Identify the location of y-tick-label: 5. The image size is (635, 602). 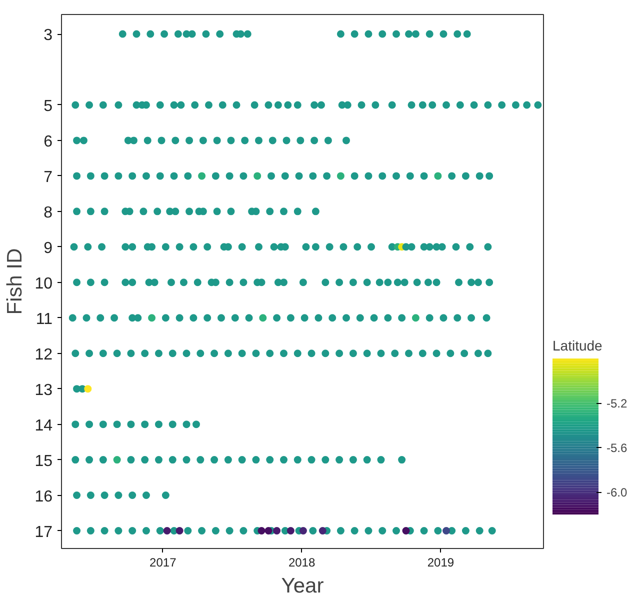
(48, 106).